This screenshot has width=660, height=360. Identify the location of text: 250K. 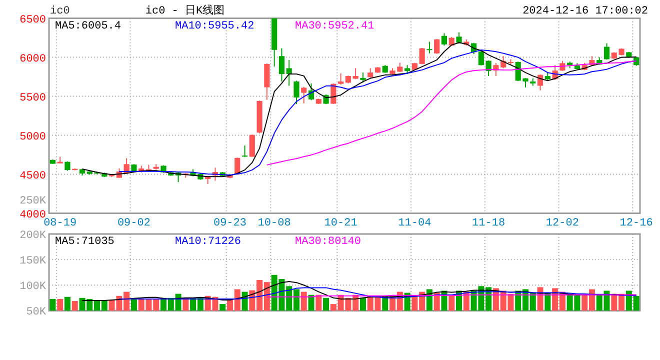
(33, 201).